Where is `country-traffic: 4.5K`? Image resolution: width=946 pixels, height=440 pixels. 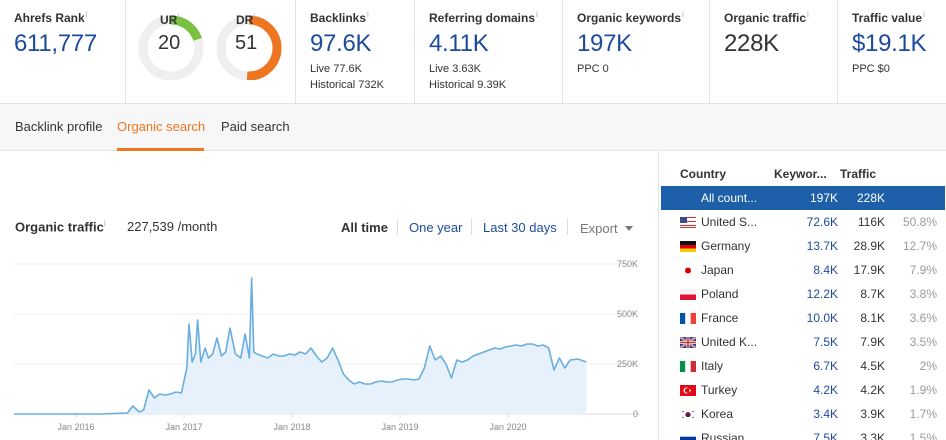 country-traffic: 4.5K is located at coordinates (872, 366).